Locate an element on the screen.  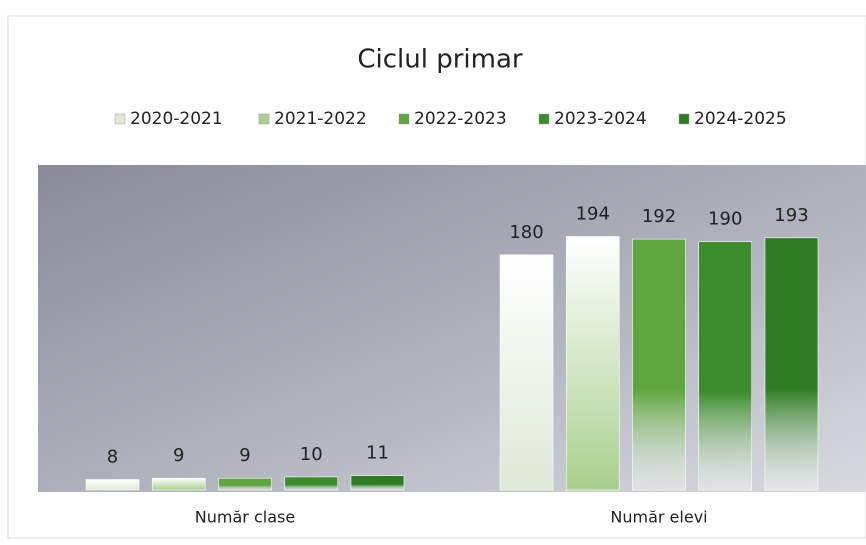
legend-label: 2024-2025 is located at coordinates (740, 119).